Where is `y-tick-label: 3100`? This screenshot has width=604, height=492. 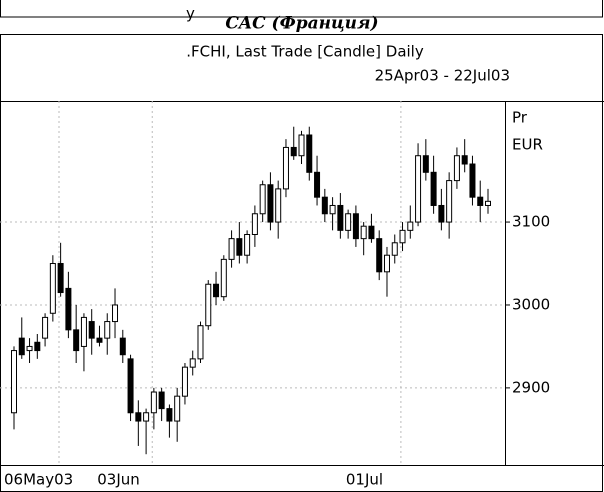 y-tick-label: 3100 is located at coordinates (531, 222).